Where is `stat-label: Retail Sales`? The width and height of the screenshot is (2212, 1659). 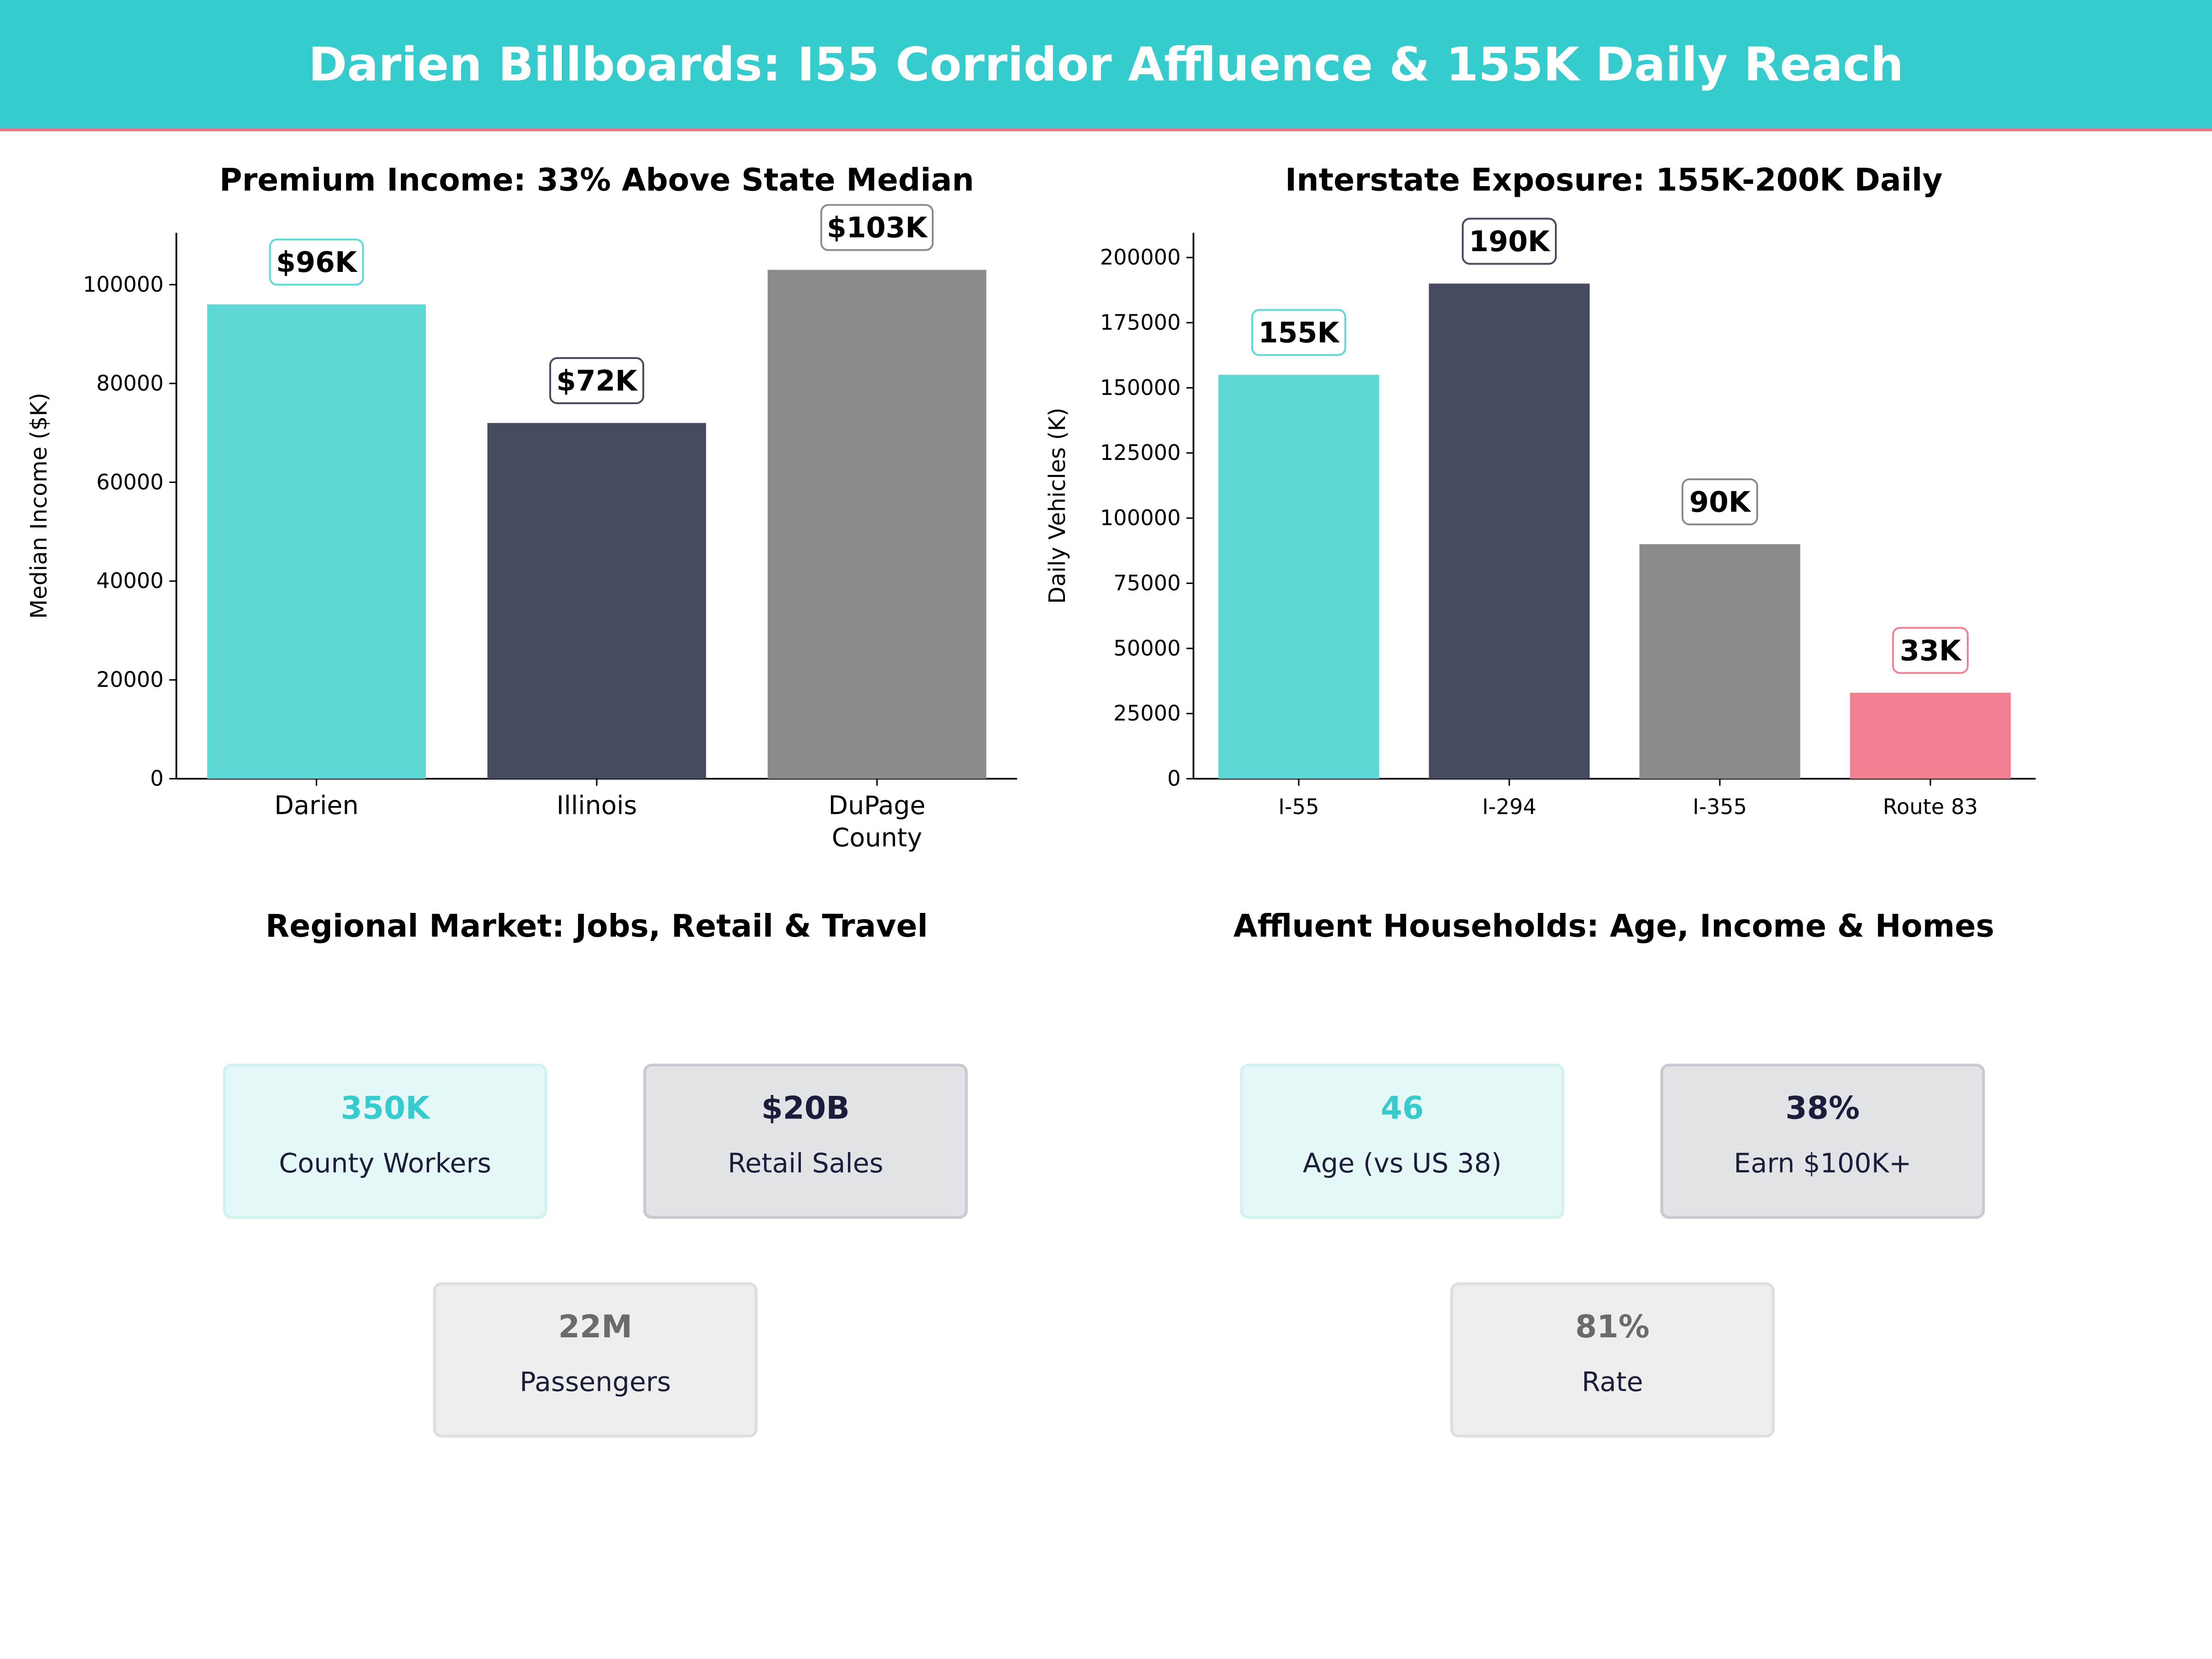 stat-label: Retail Sales is located at coordinates (805, 1164).